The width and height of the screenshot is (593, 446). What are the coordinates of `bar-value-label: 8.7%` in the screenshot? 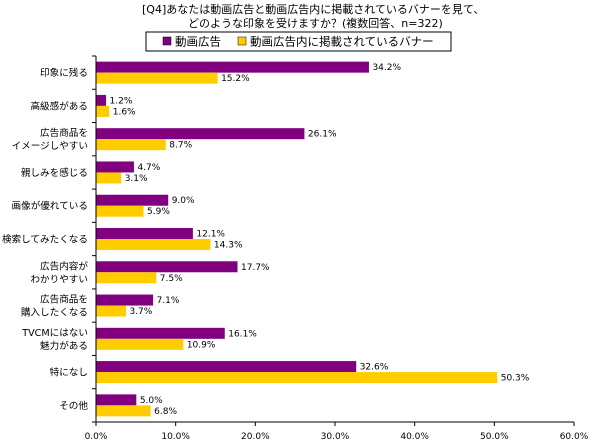 It's located at (180, 146).